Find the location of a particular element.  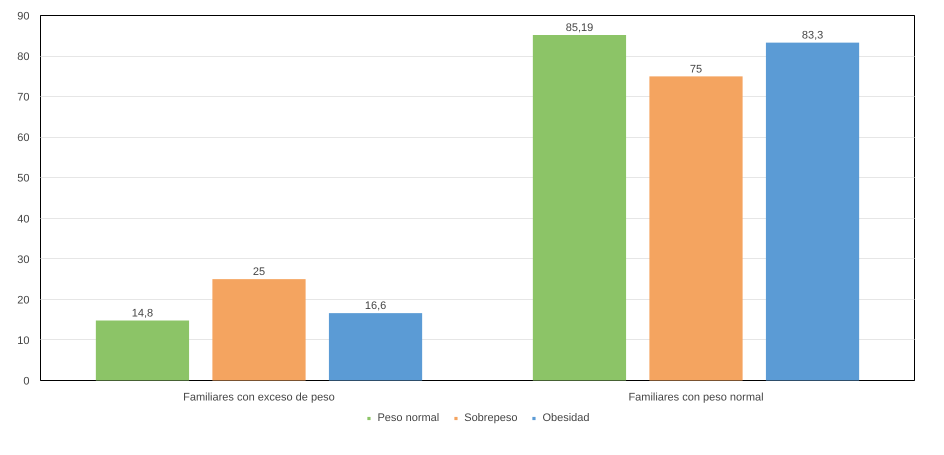

data-label: 16,6 is located at coordinates (375, 306).